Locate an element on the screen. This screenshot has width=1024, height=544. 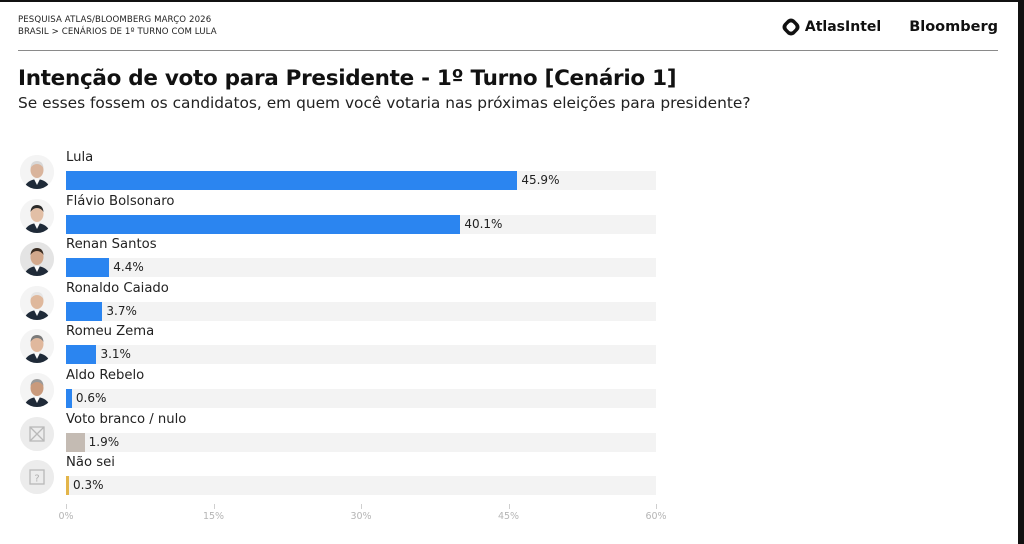
question-box-icon: ? is located at coordinates (37, 477).